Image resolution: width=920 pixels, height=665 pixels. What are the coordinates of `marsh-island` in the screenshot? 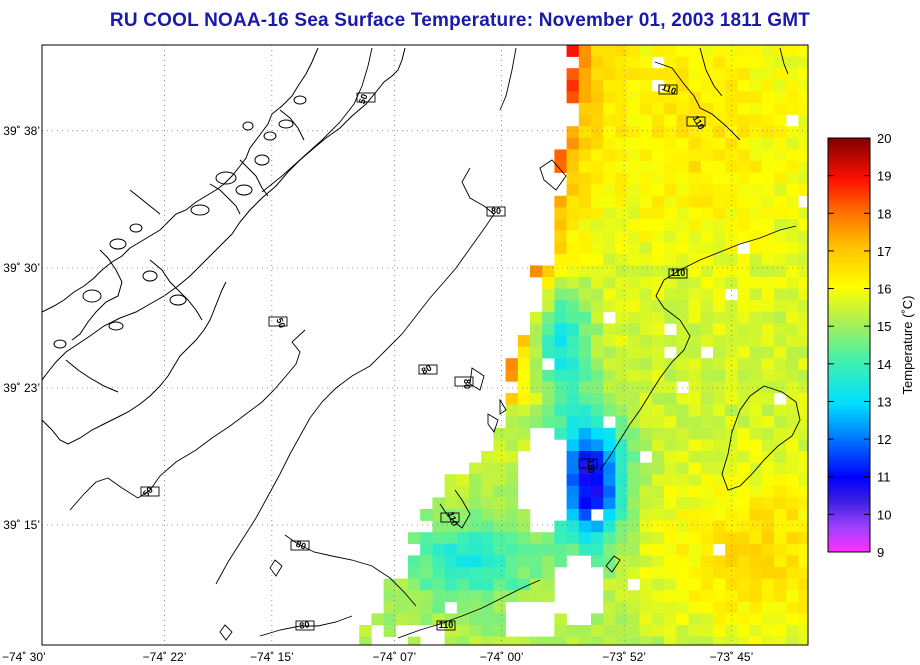 It's located at (300, 100).